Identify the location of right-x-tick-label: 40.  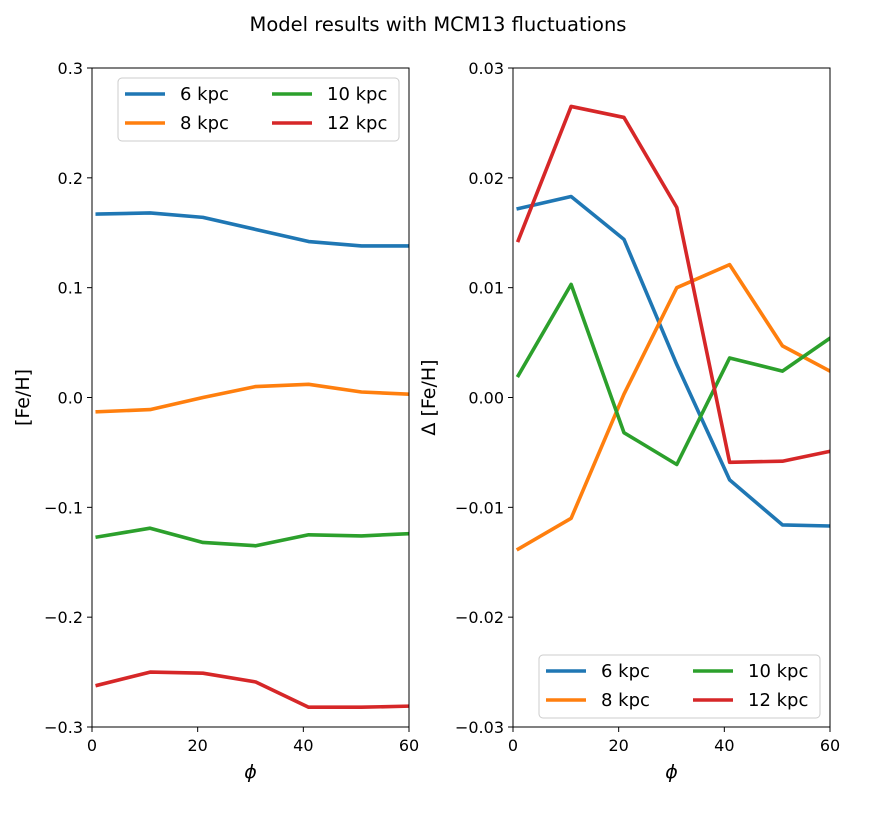
(724, 745).